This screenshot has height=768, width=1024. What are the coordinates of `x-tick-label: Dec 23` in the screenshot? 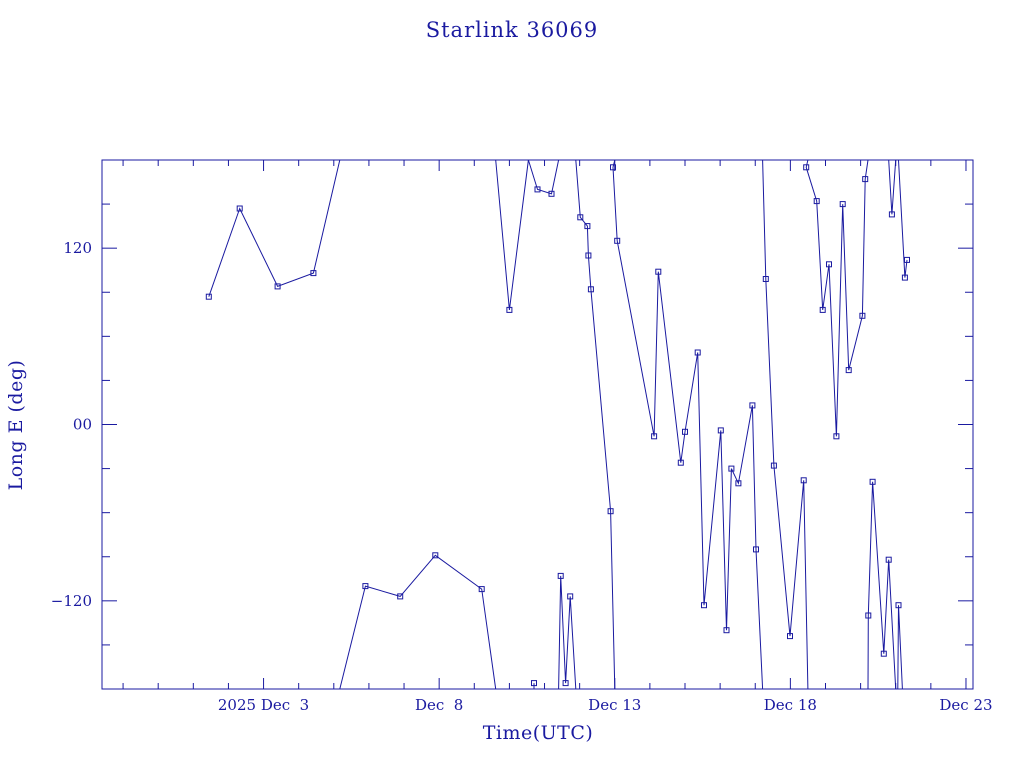 It's located at (965, 705).